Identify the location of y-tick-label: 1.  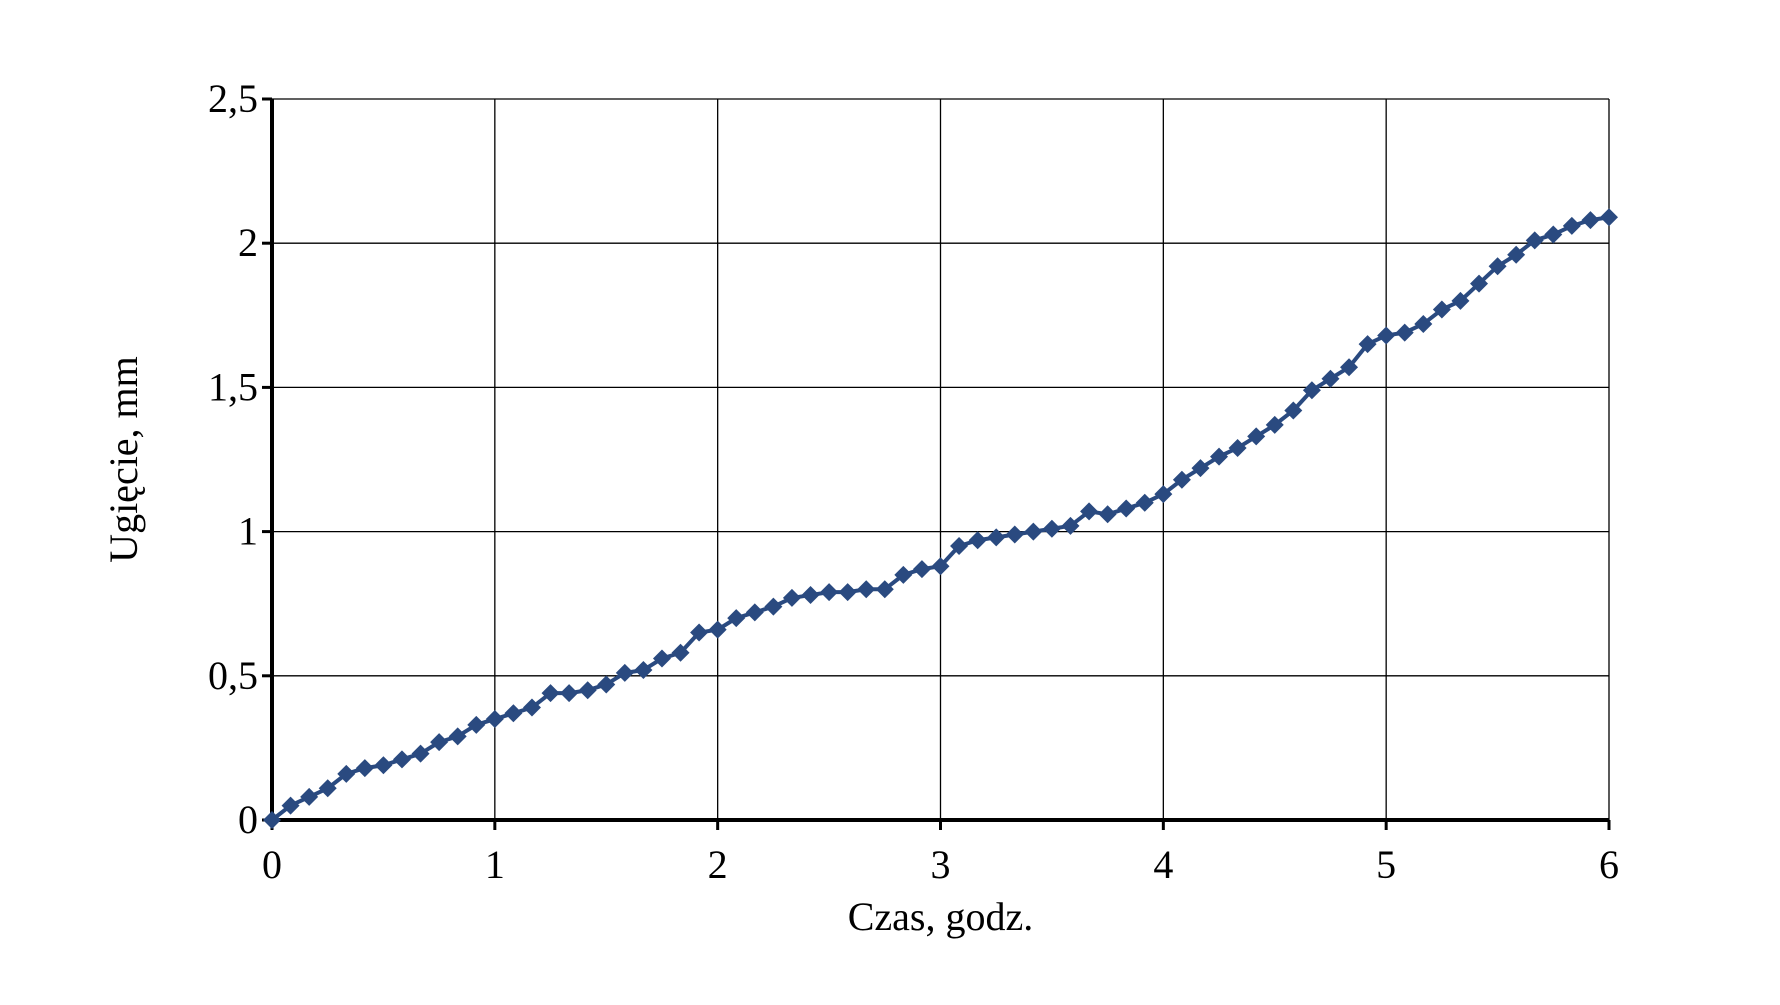
(248, 531).